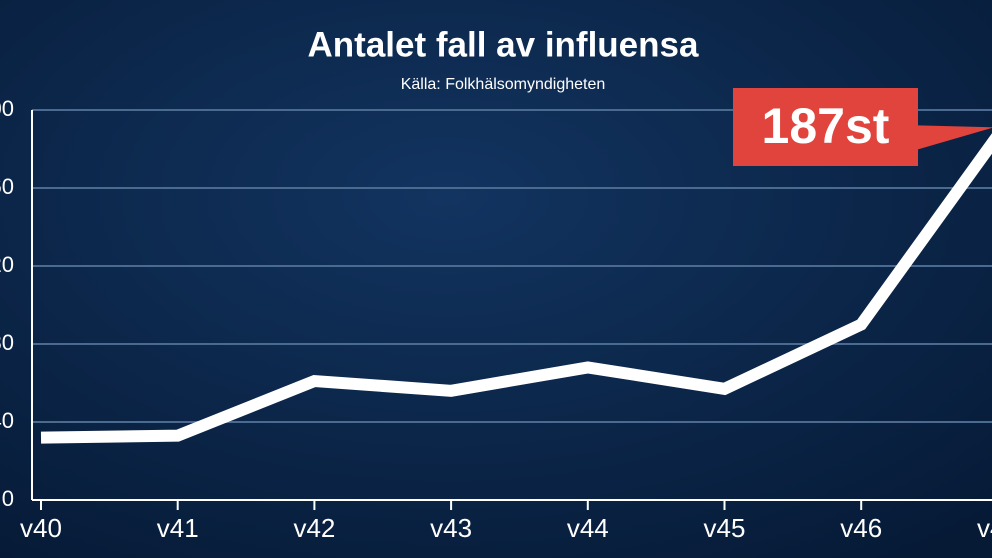  What do you see at coordinates (178, 528) in the screenshot?
I see `x-tick-label: v41` at bounding box center [178, 528].